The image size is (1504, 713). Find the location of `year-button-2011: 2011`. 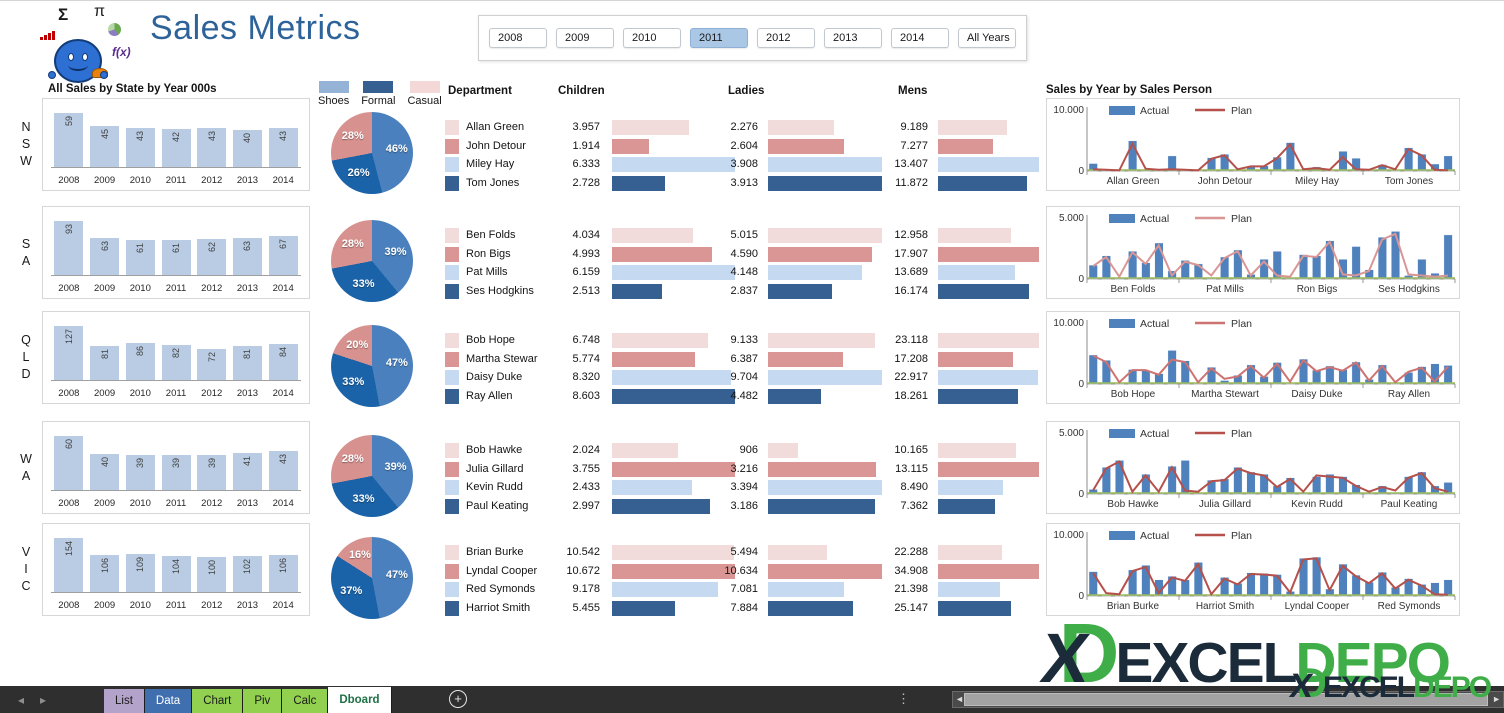

year-button-2011: 2011 is located at coordinates (719, 38).